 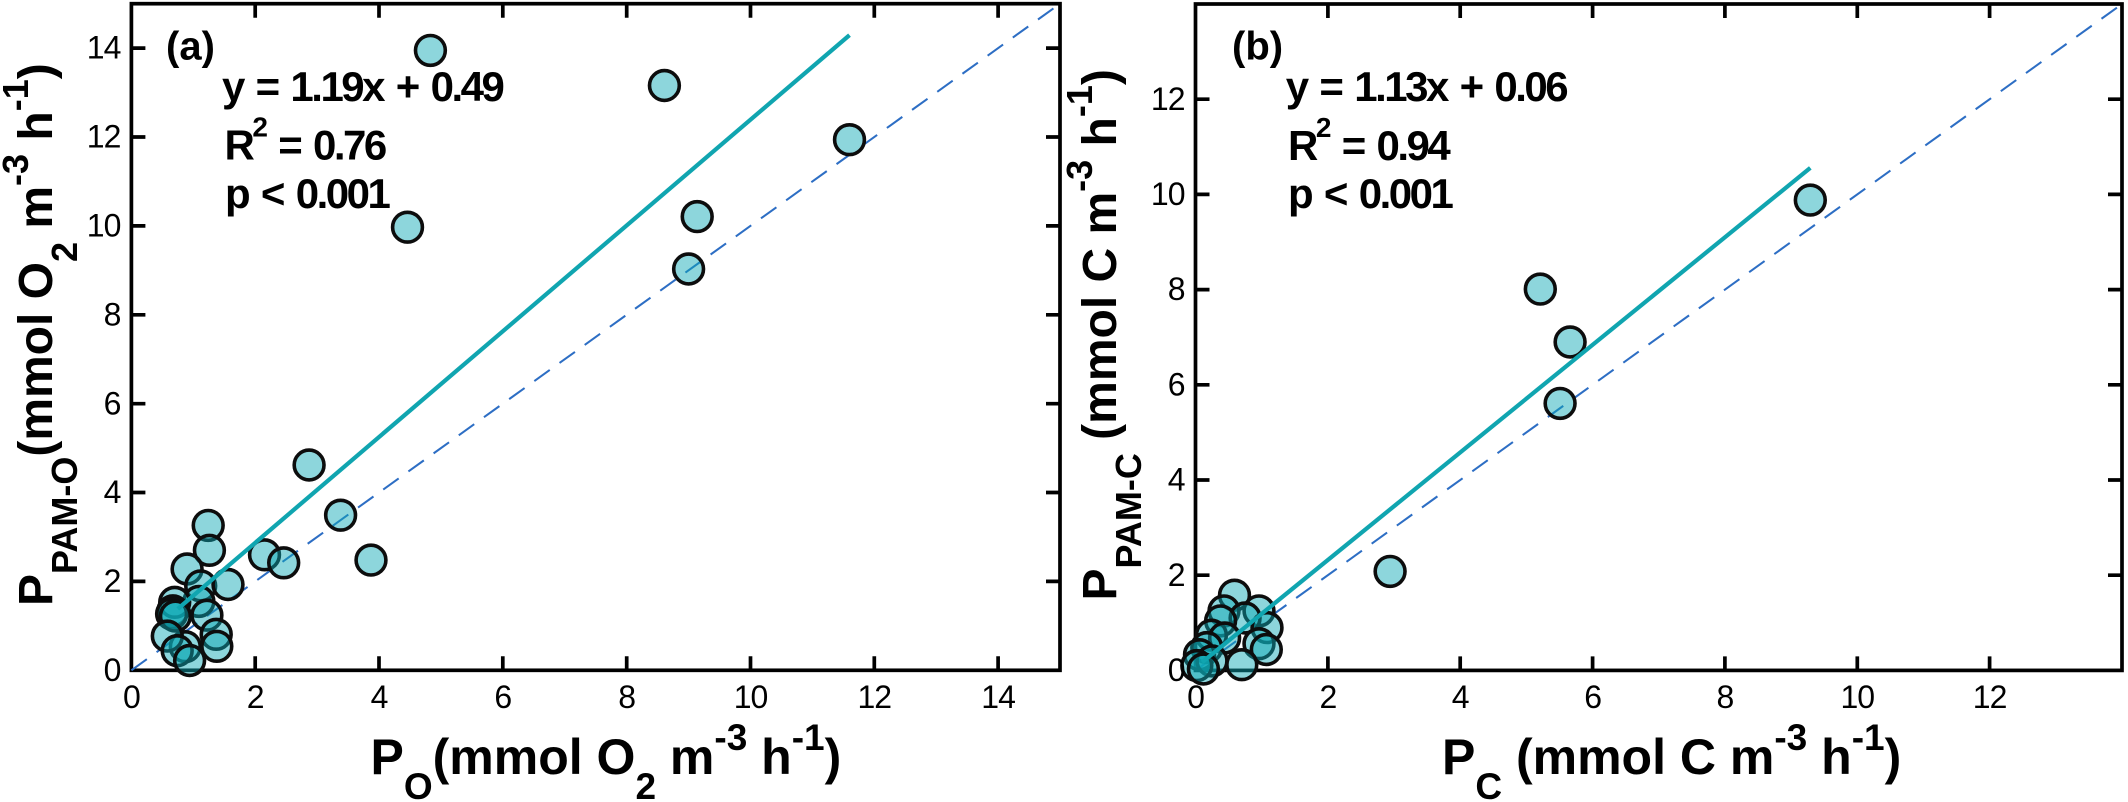 What do you see at coordinates (190, 47) in the screenshot?
I see `svg-text: (a)` at bounding box center [190, 47].